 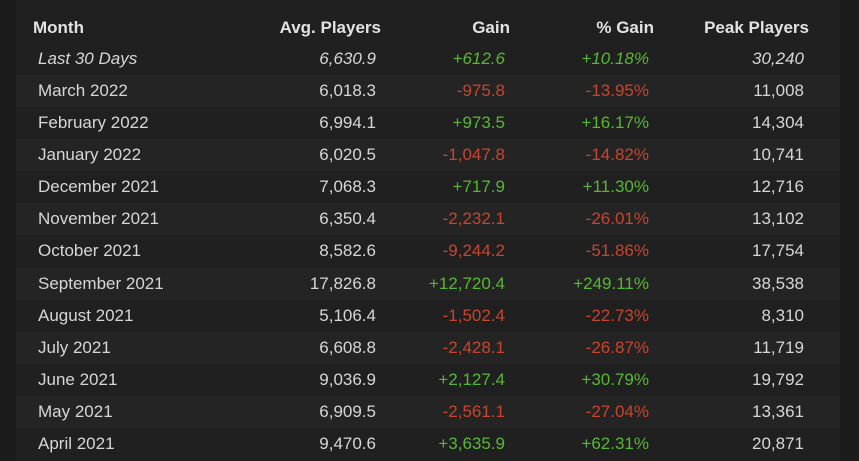 What do you see at coordinates (617, 219) in the screenshot?
I see `value-cell: -26.01%` at bounding box center [617, 219].